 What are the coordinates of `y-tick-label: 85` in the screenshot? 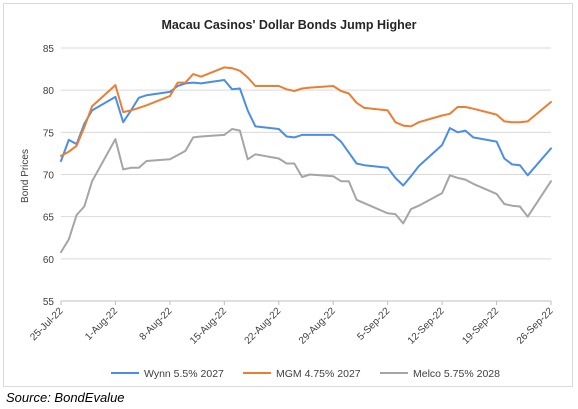 It's located at (49, 49).